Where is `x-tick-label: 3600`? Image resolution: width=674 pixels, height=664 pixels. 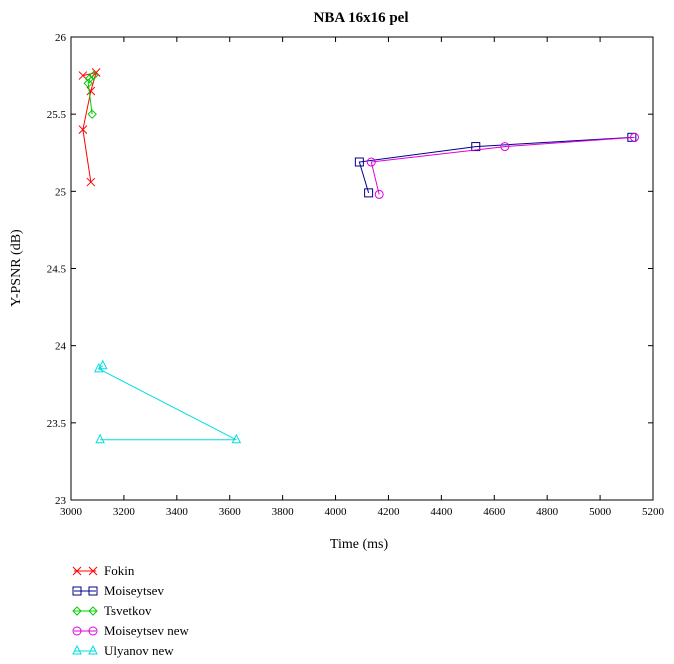
x-tick-label: 3600 is located at coordinates (230, 512).